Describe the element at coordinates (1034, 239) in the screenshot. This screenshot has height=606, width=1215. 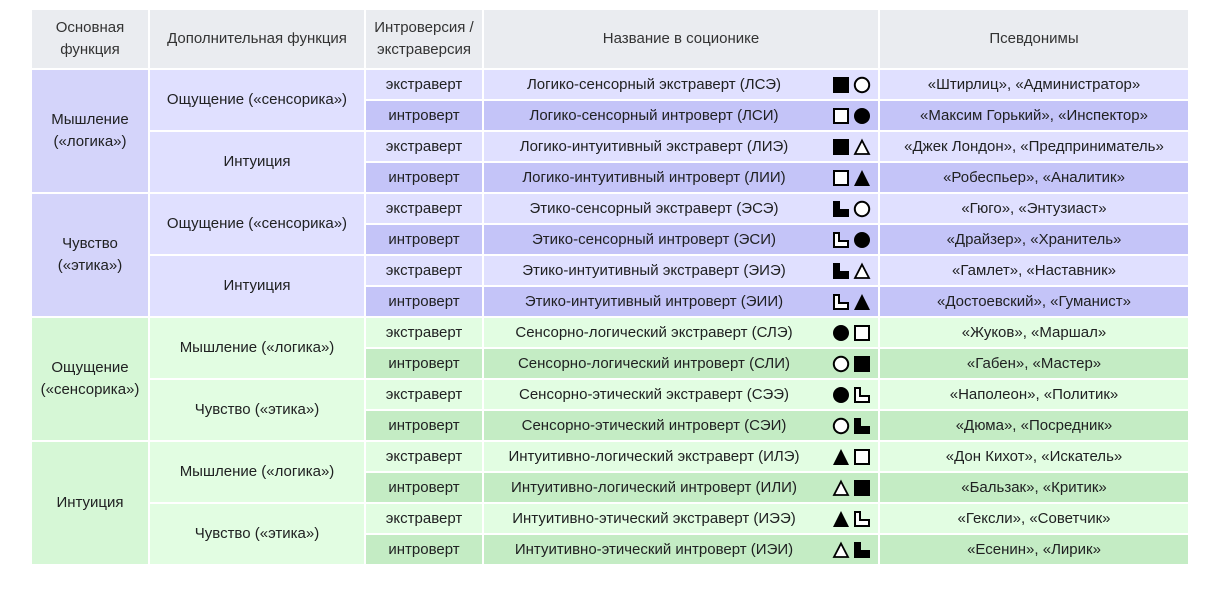
I see `aliases-cell: «Драйзер», «Хранитель»` at that location.